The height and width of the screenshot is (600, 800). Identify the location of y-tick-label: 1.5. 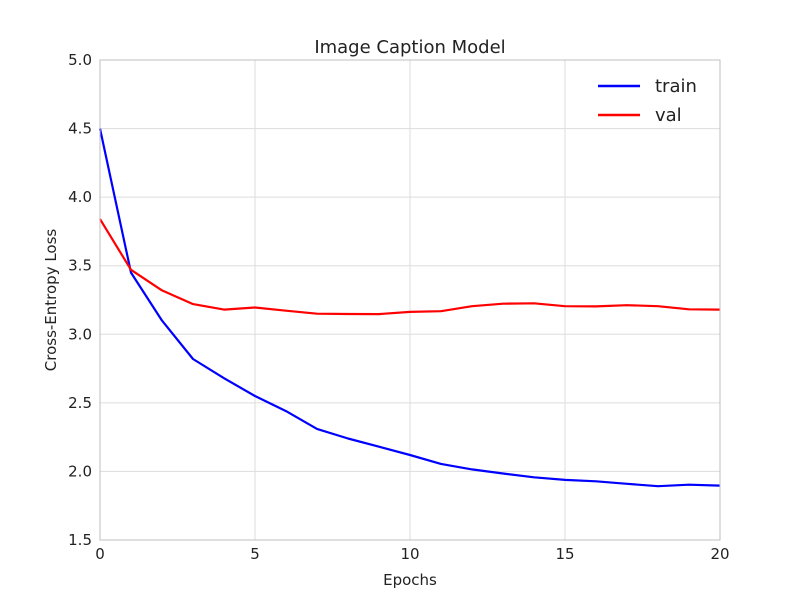
(80, 540).